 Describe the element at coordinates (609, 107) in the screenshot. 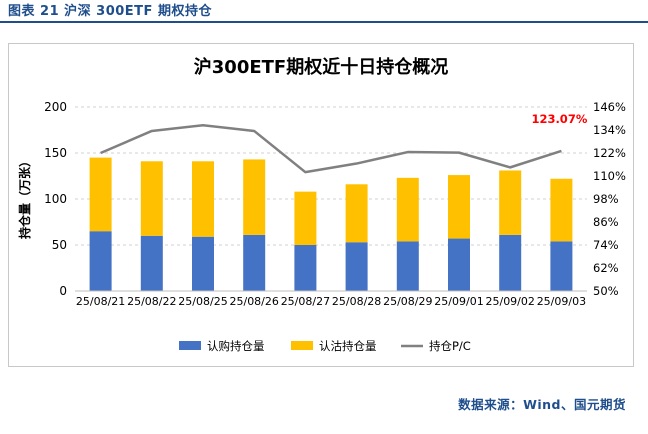

I see `y2-tick-label: 146%` at that location.